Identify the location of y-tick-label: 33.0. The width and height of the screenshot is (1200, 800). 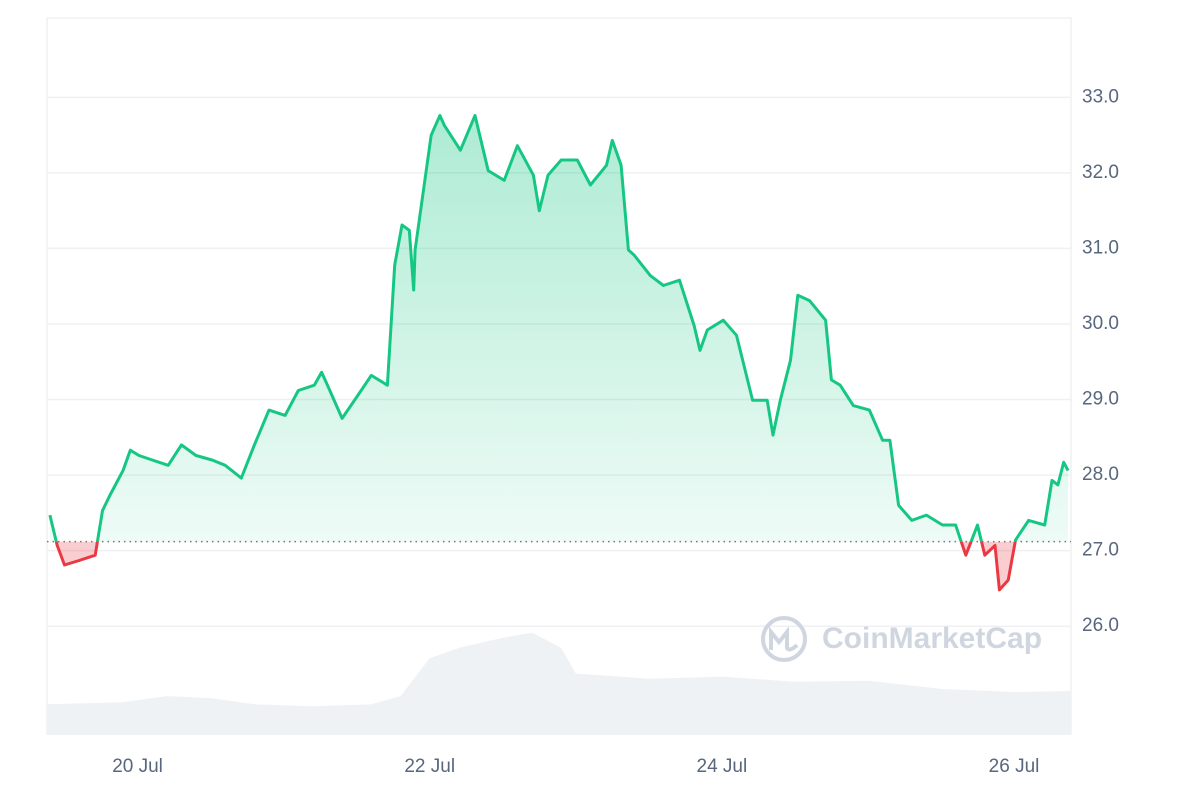
(1100, 96).